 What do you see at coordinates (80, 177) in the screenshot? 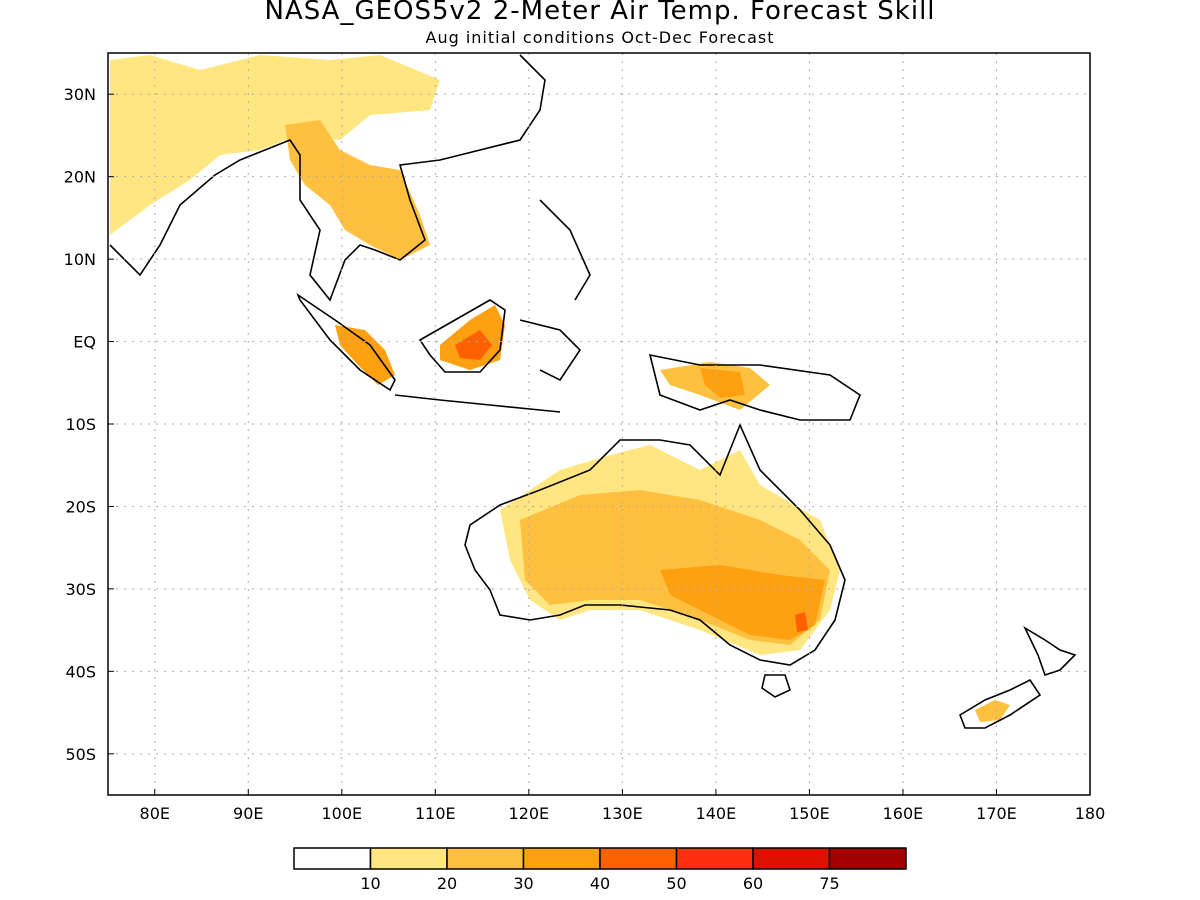
I see `lat-tick-label: 20N` at bounding box center [80, 177].